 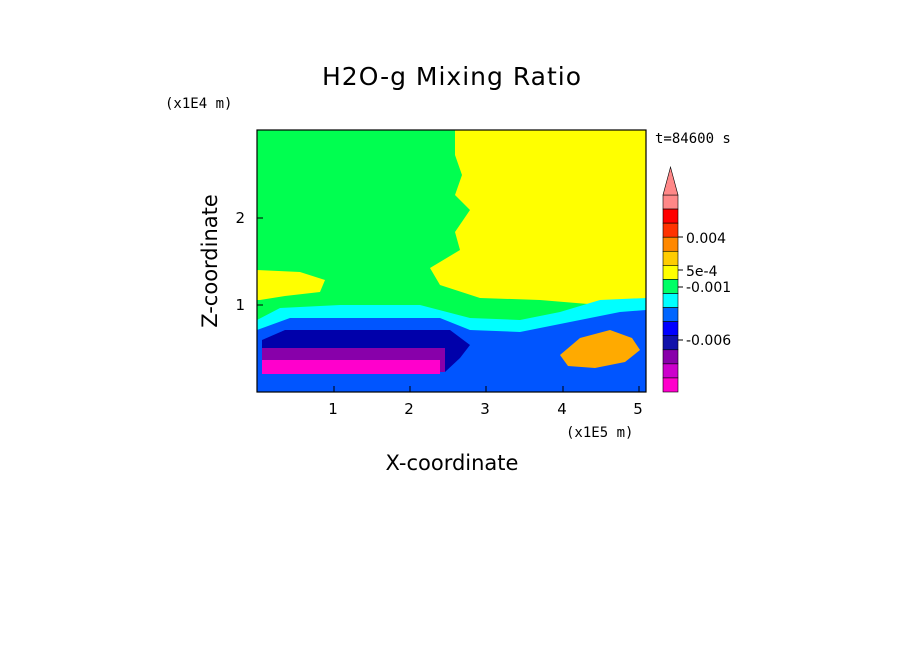 What do you see at coordinates (333, 409) in the screenshot?
I see `x-tick-label: 1` at bounding box center [333, 409].